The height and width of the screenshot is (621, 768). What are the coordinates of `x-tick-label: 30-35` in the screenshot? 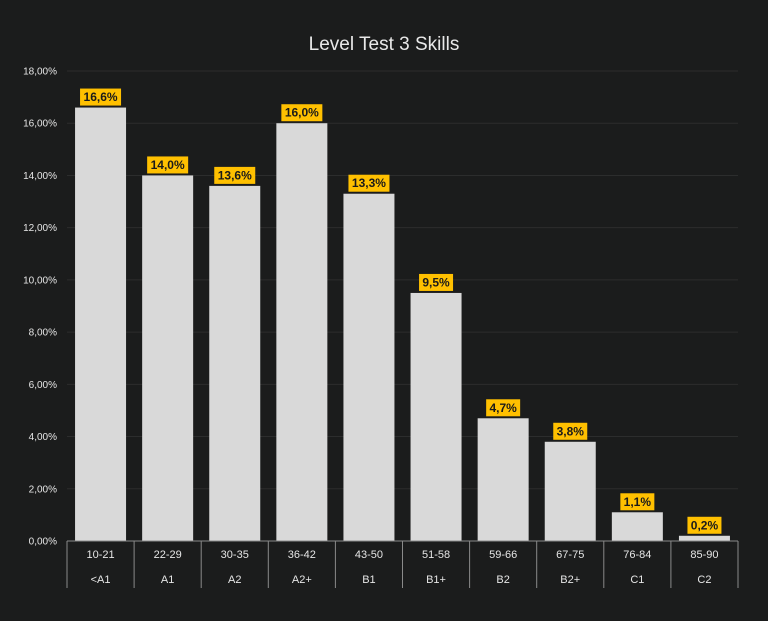 It's located at (235, 555).